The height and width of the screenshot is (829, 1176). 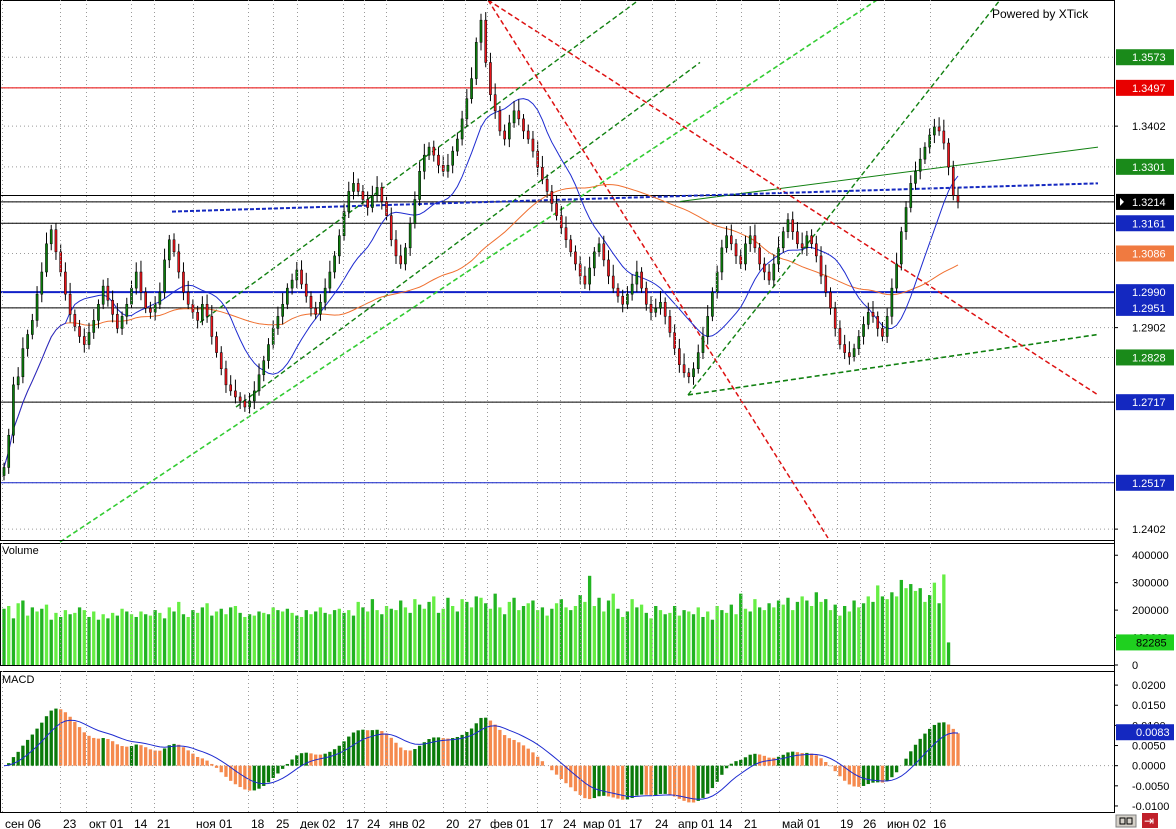 What do you see at coordinates (1149, 203) in the screenshot?
I see `price-tag-1.3214: 1.3214` at bounding box center [1149, 203].